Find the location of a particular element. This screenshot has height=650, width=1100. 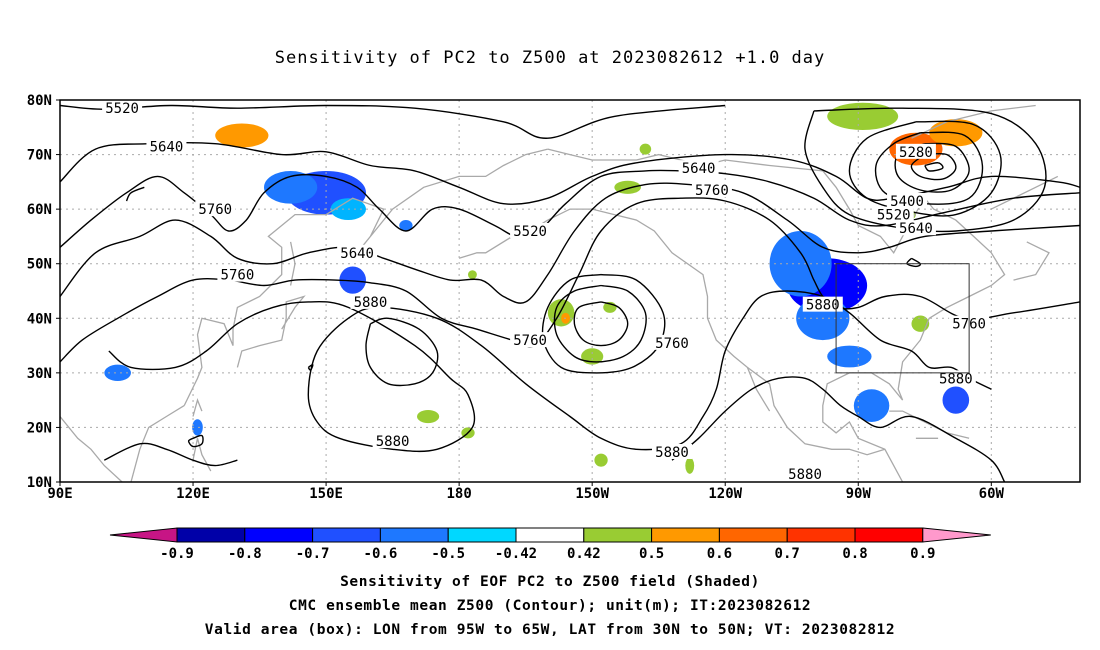

colorbar-label: 0.42 is located at coordinates (584, 554).